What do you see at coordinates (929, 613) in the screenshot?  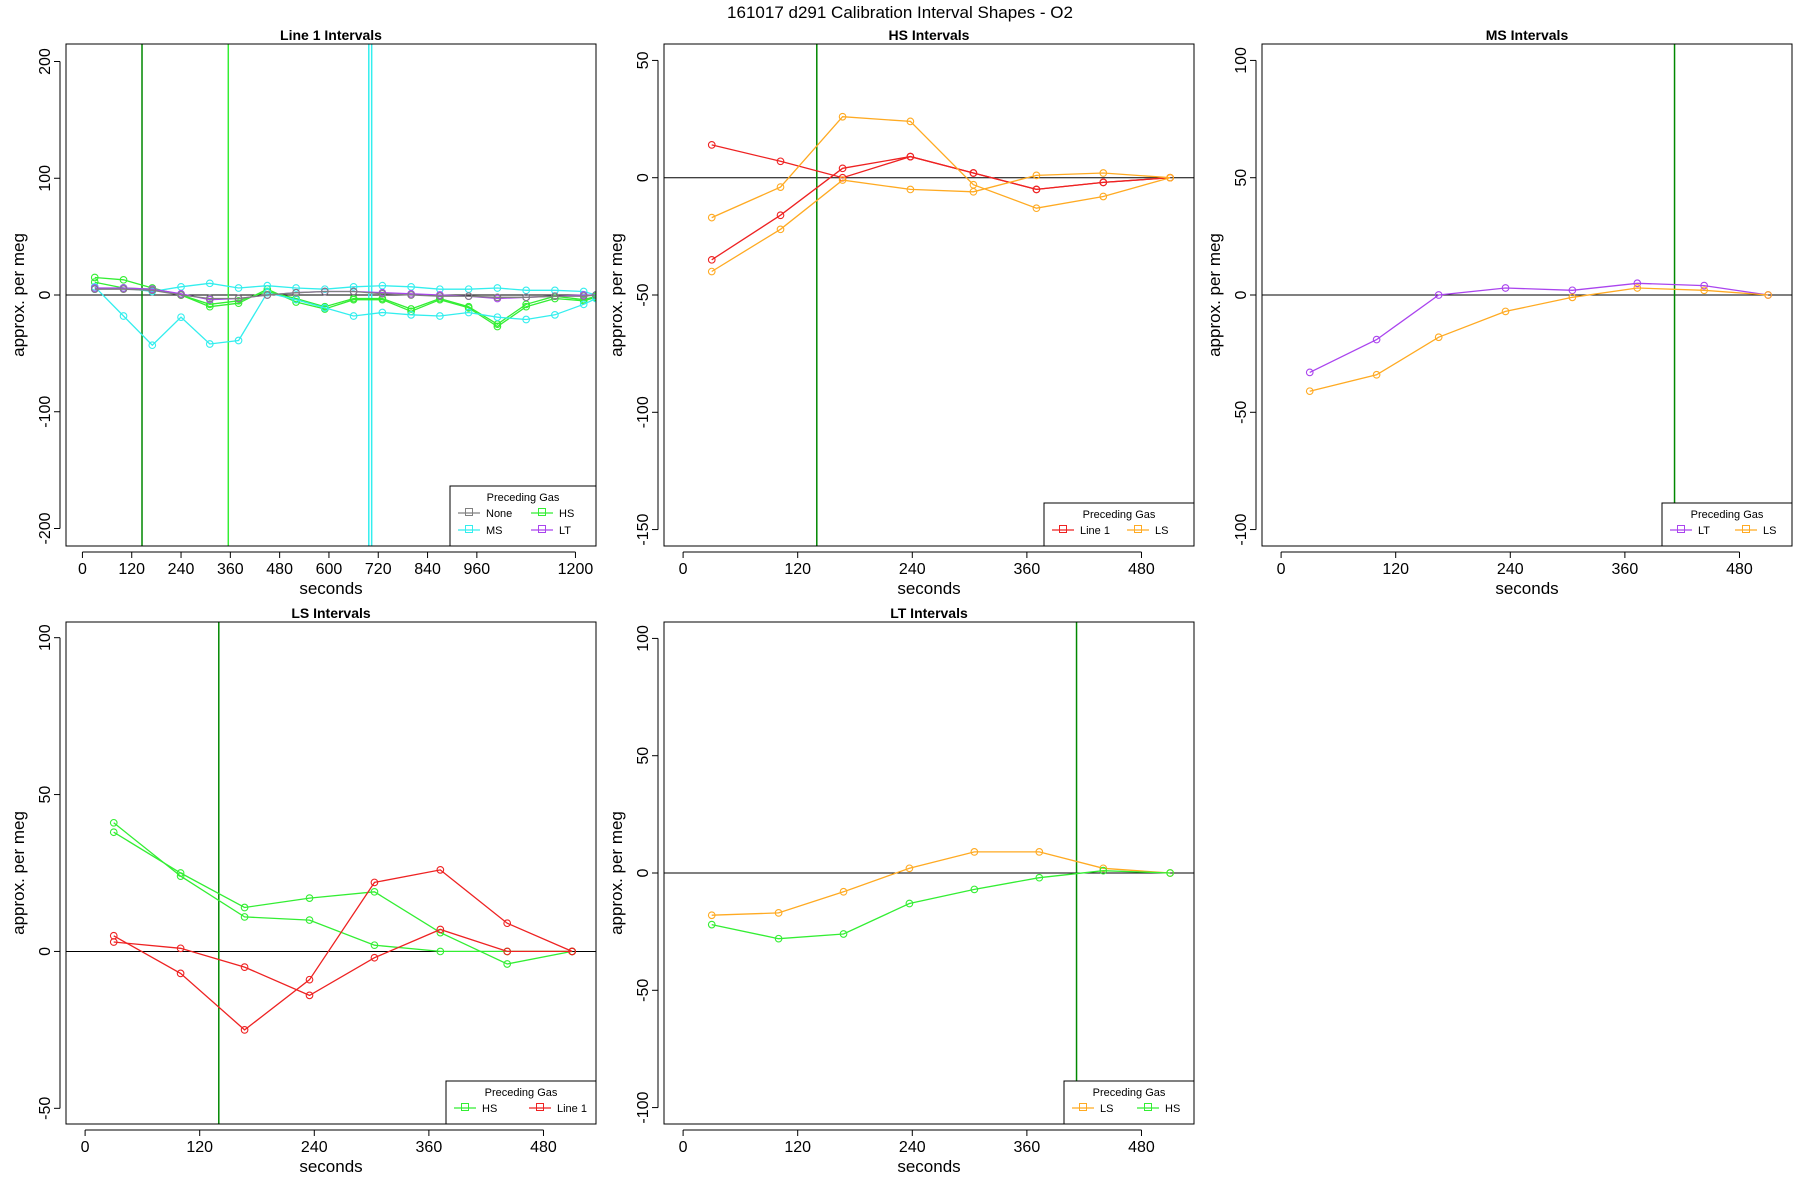 I see `chart-title: LT Intervals` at bounding box center [929, 613].